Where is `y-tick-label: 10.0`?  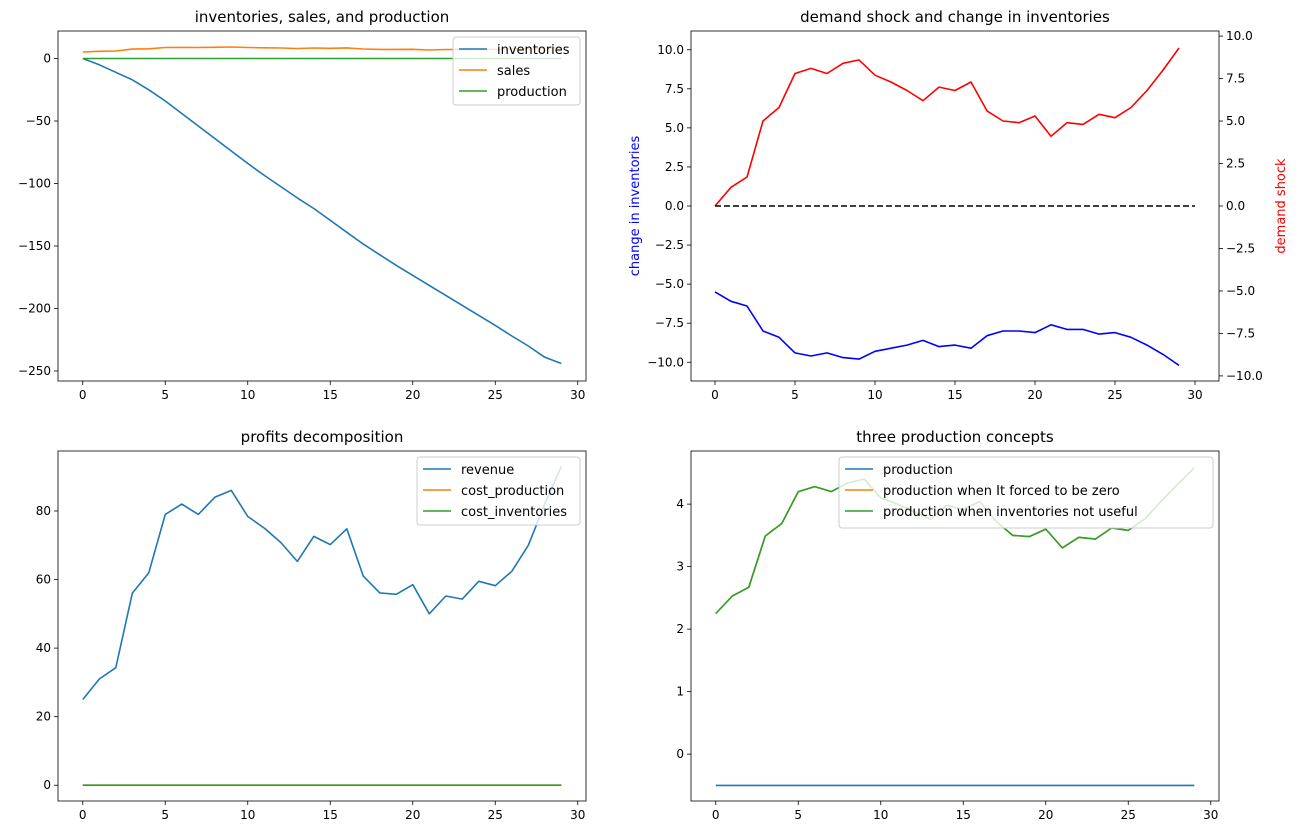 y-tick-label: 10.0 is located at coordinates (670, 50).